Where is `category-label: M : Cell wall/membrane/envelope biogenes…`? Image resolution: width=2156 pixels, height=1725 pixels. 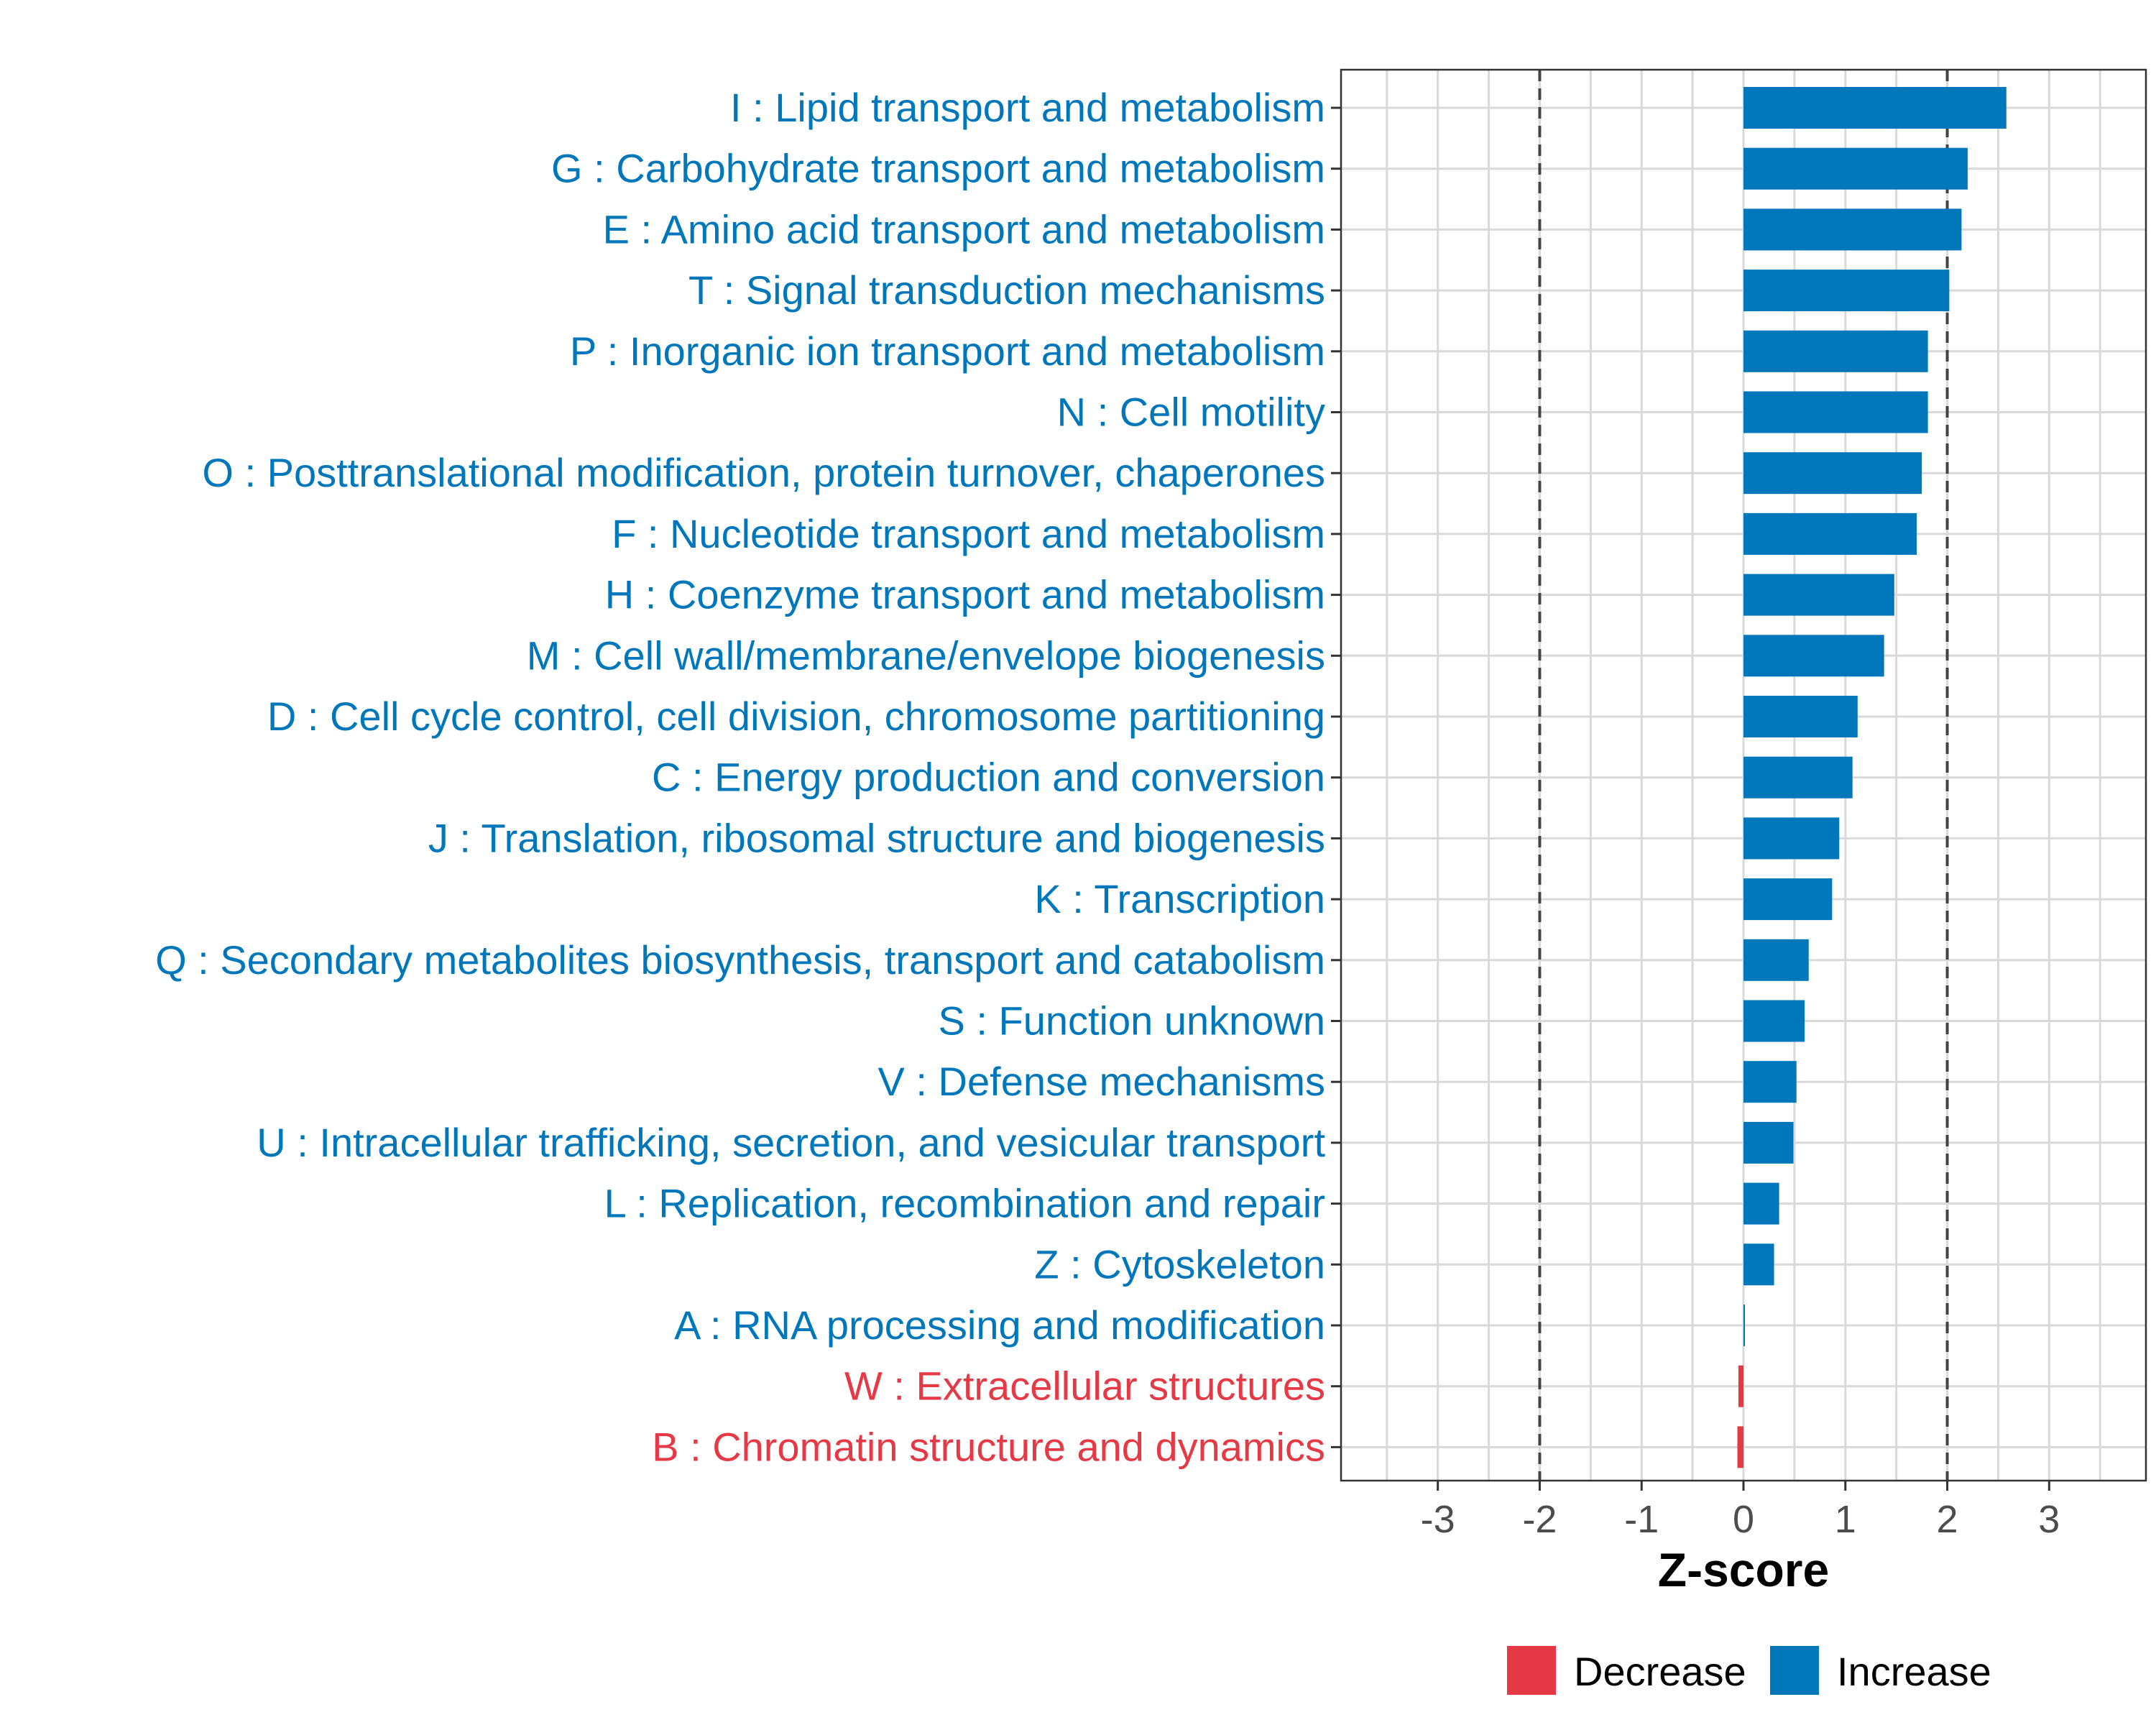 category-label: M : Cell wall/membrane/envelope biogenes… is located at coordinates (926, 655).